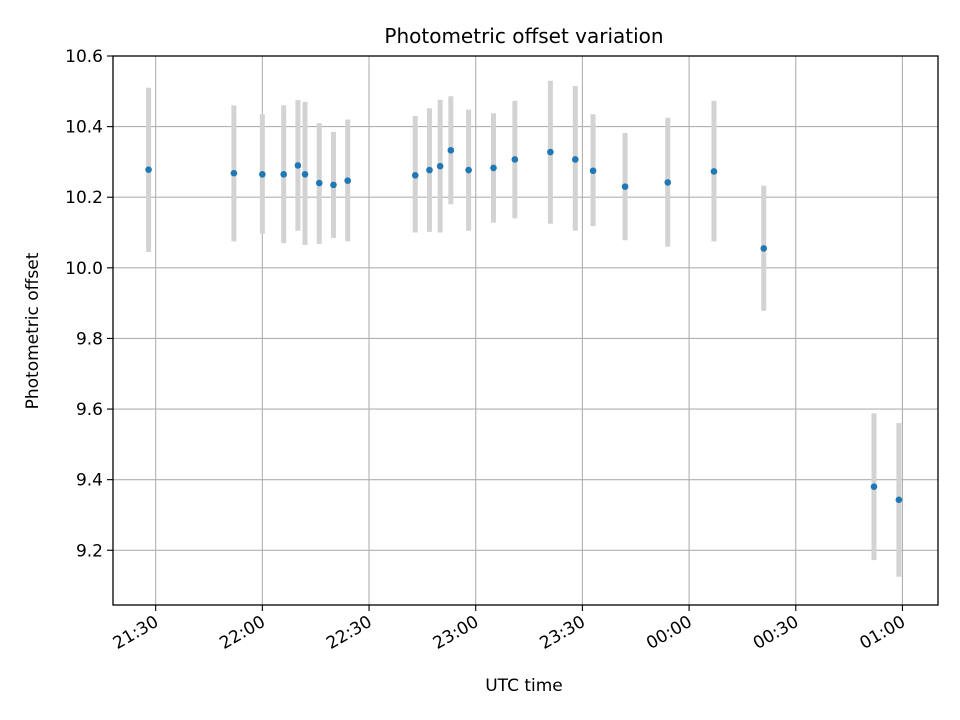 Image resolution: width=960 pixels, height=720 pixels. What do you see at coordinates (84, 269) in the screenshot?
I see `y-tick-label: 10.0` at bounding box center [84, 269].